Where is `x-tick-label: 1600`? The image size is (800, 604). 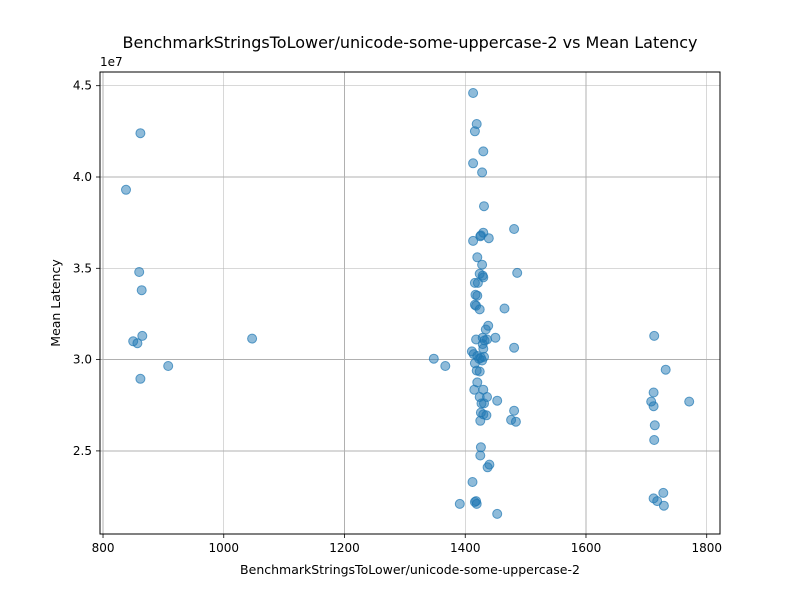
x-tick-label: 1600 is located at coordinates (586, 548).